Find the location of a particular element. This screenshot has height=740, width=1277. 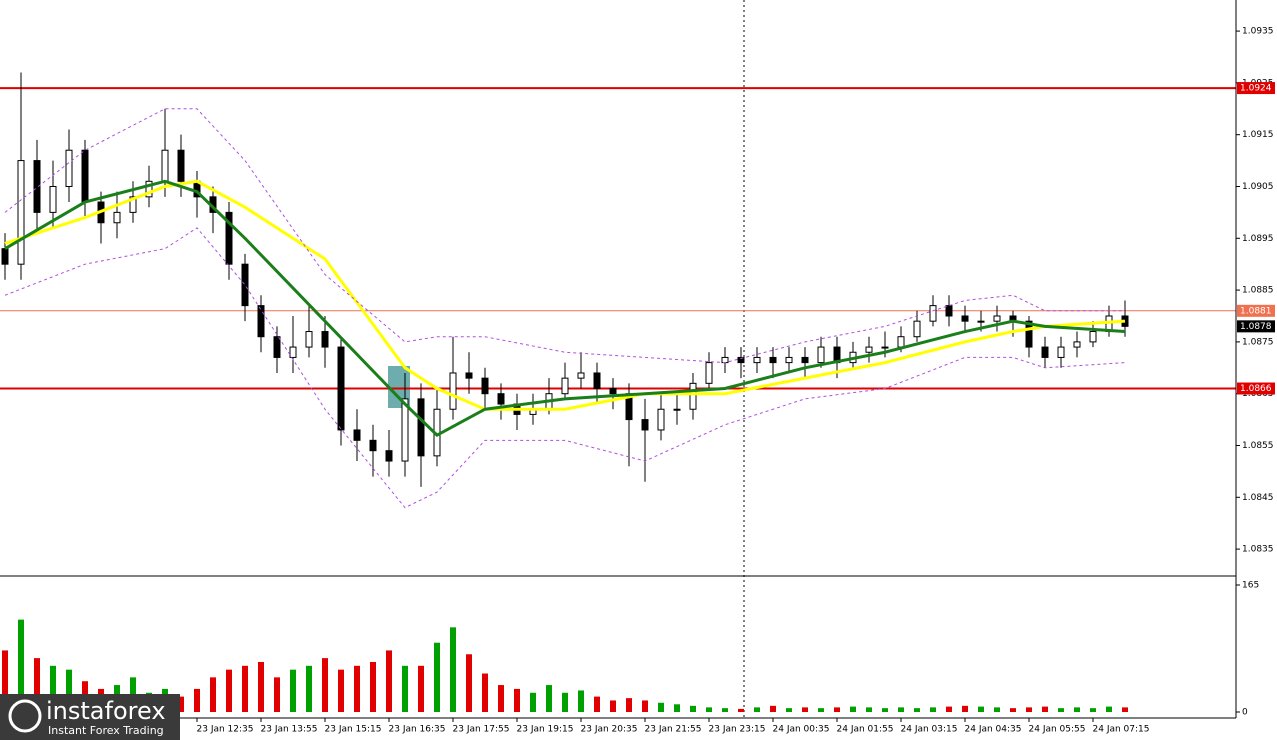

x-tick-label: 24 Jan 07:15 is located at coordinates (1121, 730).